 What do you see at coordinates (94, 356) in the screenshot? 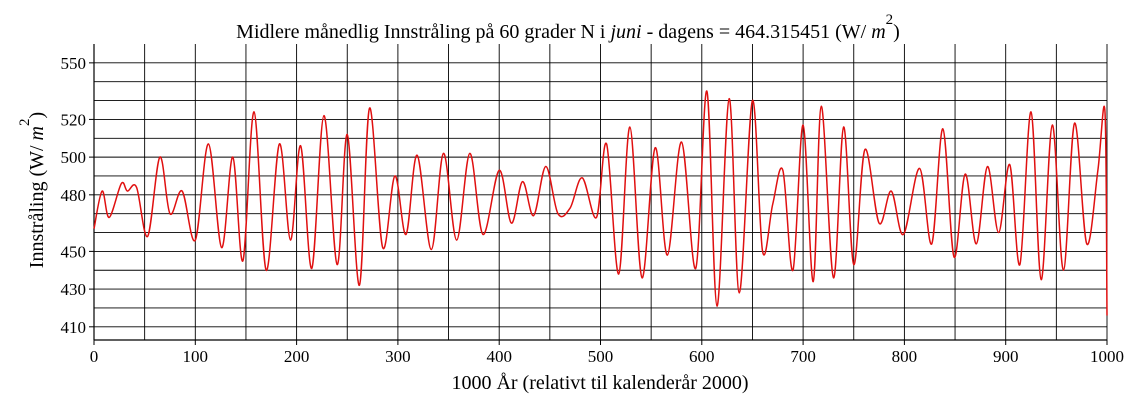
I see `x-tick-label: 0` at bounding box center [94, 356].